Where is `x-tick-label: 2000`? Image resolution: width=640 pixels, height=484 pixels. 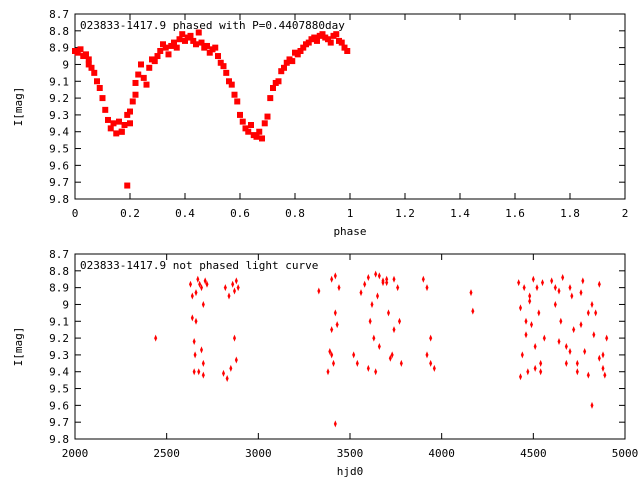 x-tick-label: 2000 is located at coordinates (75, 453).